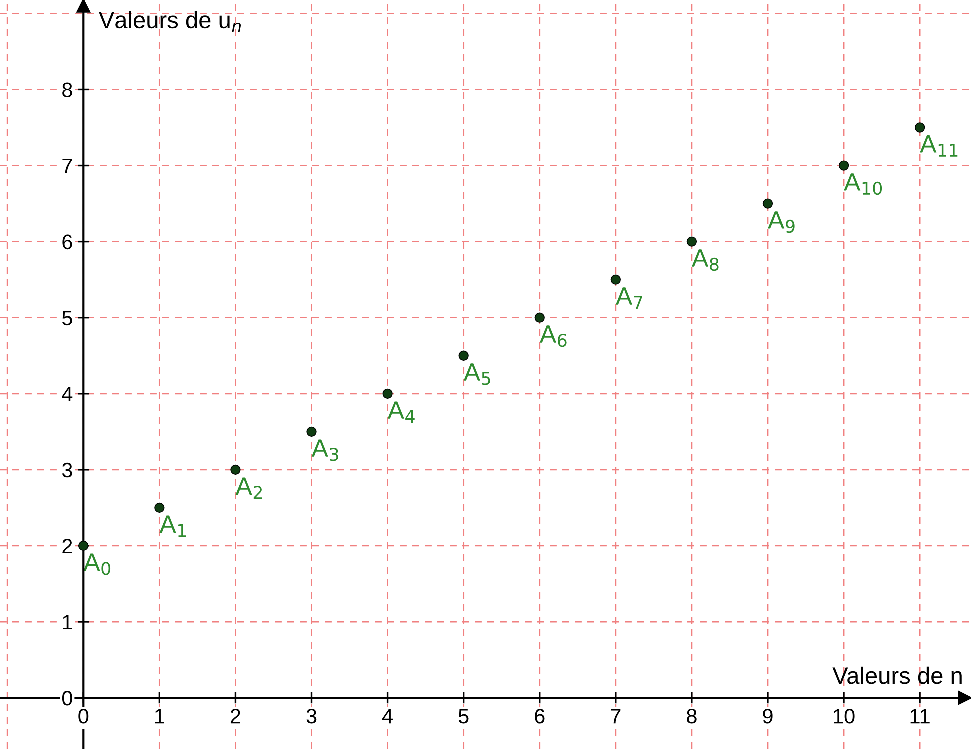 The height and width of the screenshot is (749, 971). Describe the element at coordinates (540, 716) in the screenshot. I see `x-tick-label: 6` at that location.